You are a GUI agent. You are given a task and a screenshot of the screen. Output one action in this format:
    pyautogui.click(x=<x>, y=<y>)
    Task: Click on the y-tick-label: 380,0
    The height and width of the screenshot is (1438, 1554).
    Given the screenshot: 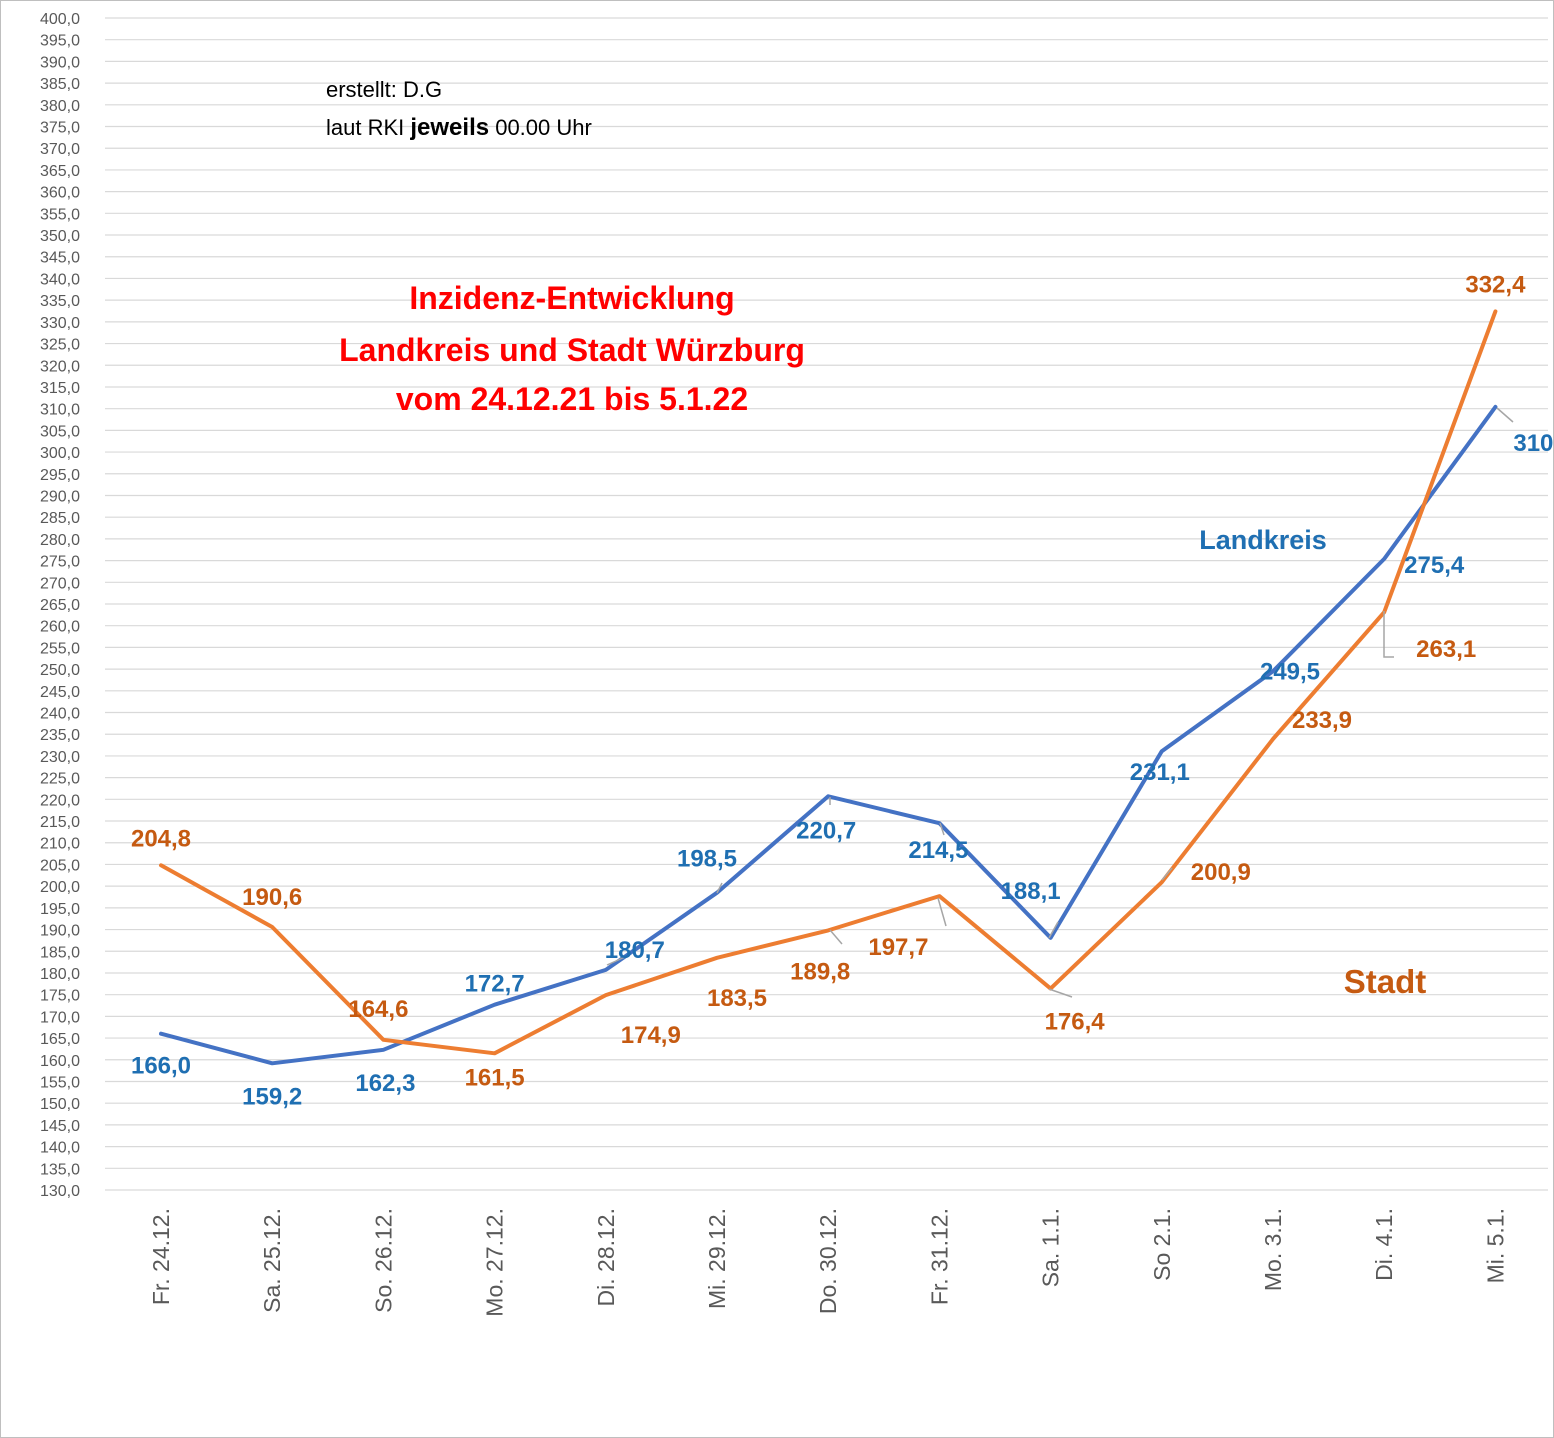 What is the action you would take?
    pyautogui.click(x=60, y=106)
    